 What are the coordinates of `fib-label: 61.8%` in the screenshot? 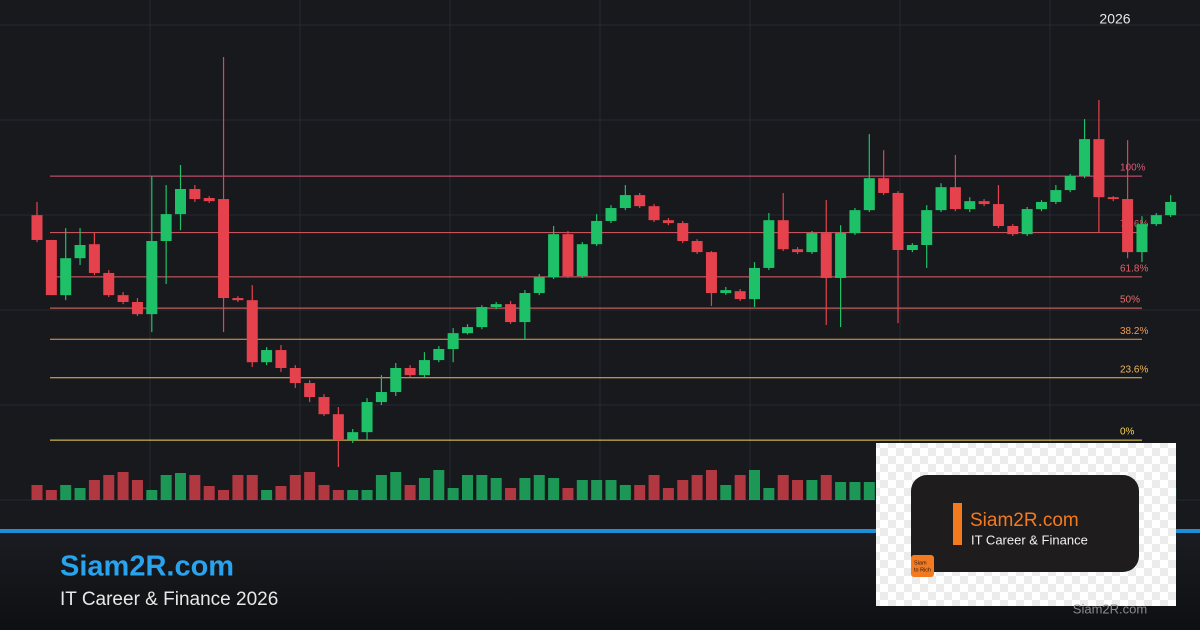 It's located at (1134, 269).